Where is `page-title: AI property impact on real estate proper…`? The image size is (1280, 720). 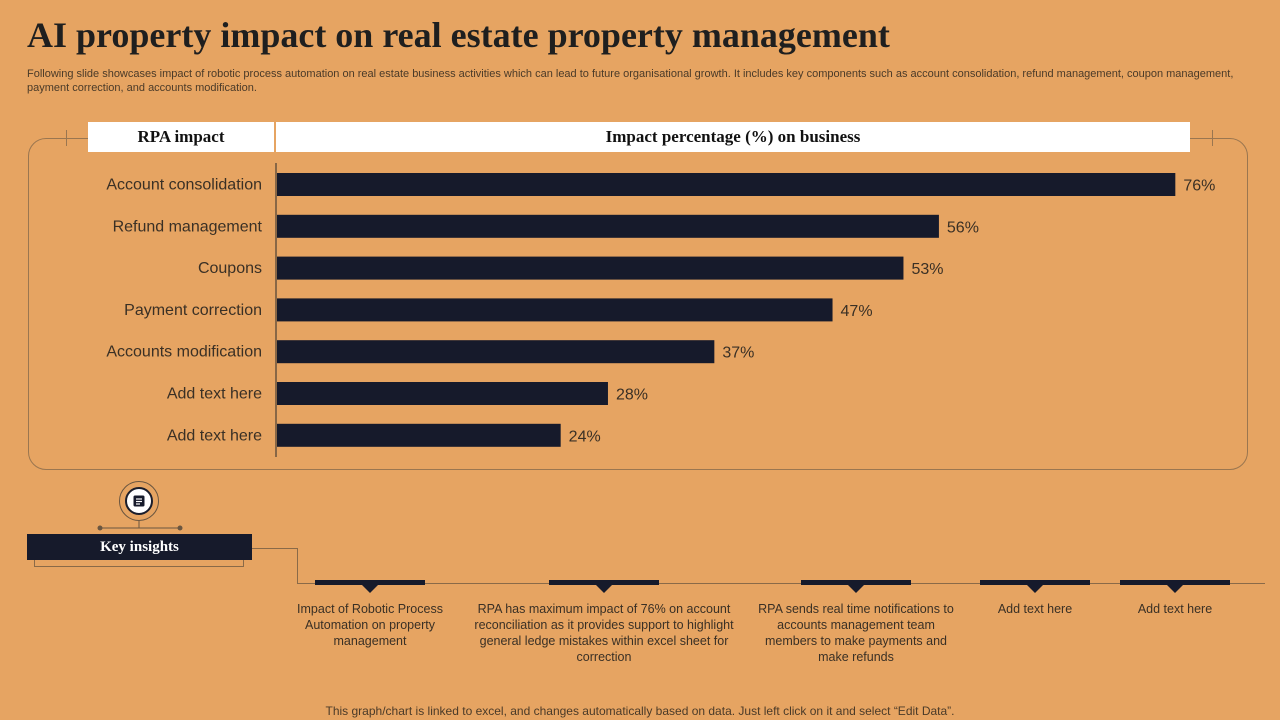
page-title: AI property impact on real estate proper… is located at coordinates (458, 35).